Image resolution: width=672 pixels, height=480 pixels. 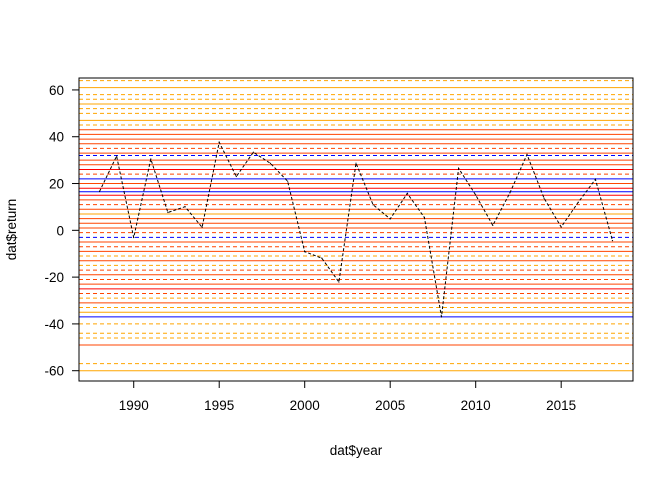 What do you see at coordinates (561, 405) in the screenshot?
I see `x-tick-label: 2015` at bounding box center [561, 405].